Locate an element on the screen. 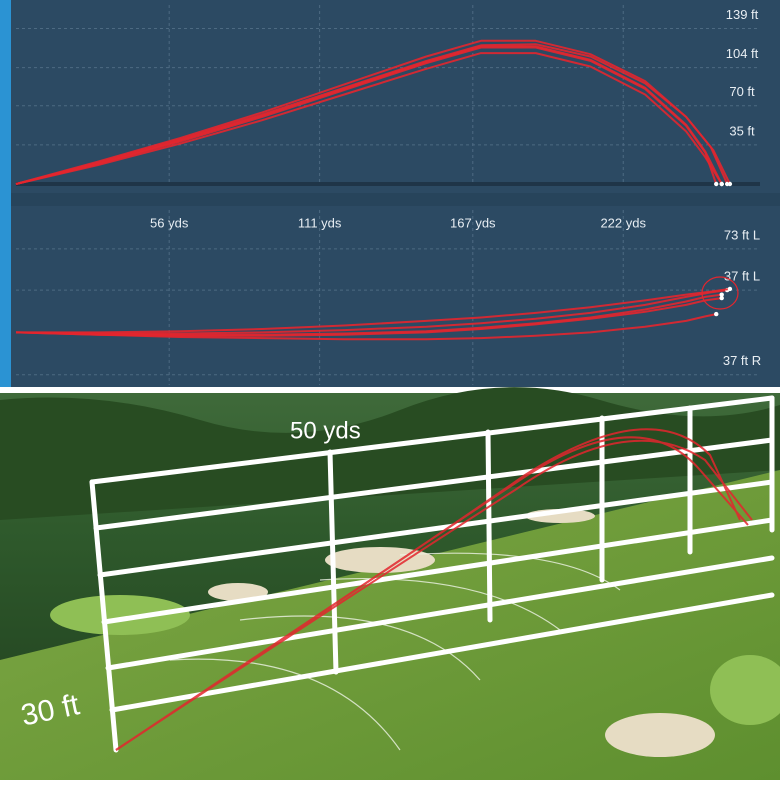  y-tick-label: 37 ft R is located at coordinates (742, 360).